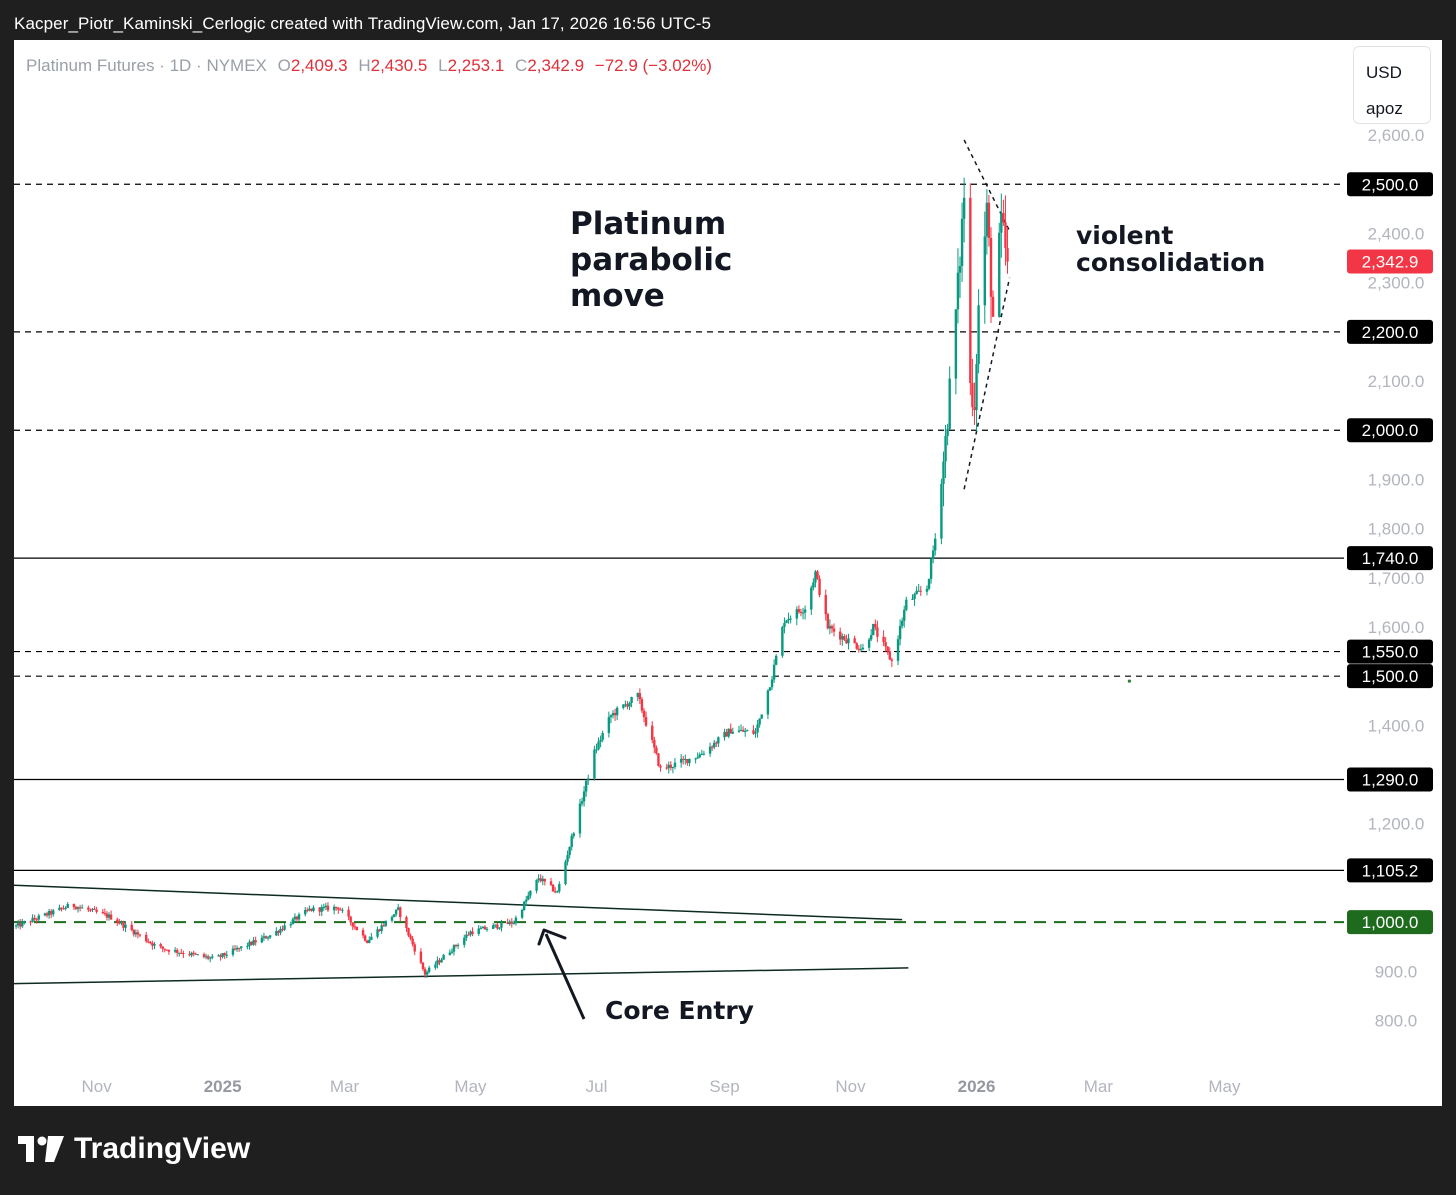 This screenshot has height=1195, width=1456. What do you see at coordinates (1129, 681) in the screenshot?
I see `marker-dot` at bounding box center [1129, 681].